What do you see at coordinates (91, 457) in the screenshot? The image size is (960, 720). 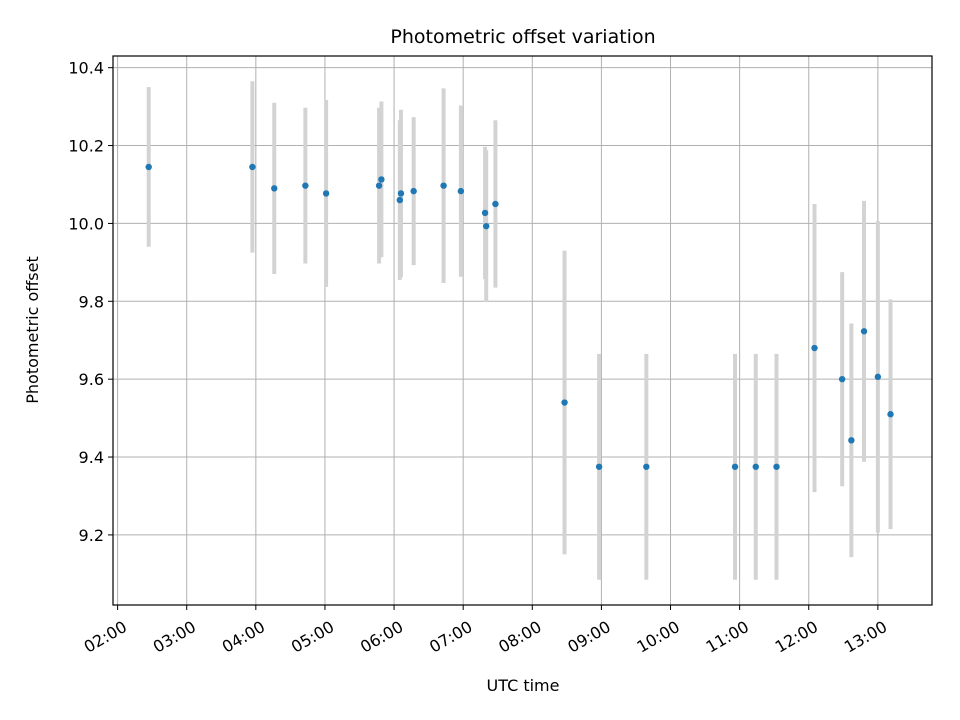 I see `y-tick-label: 9.4` at bounding box center [91, 457].